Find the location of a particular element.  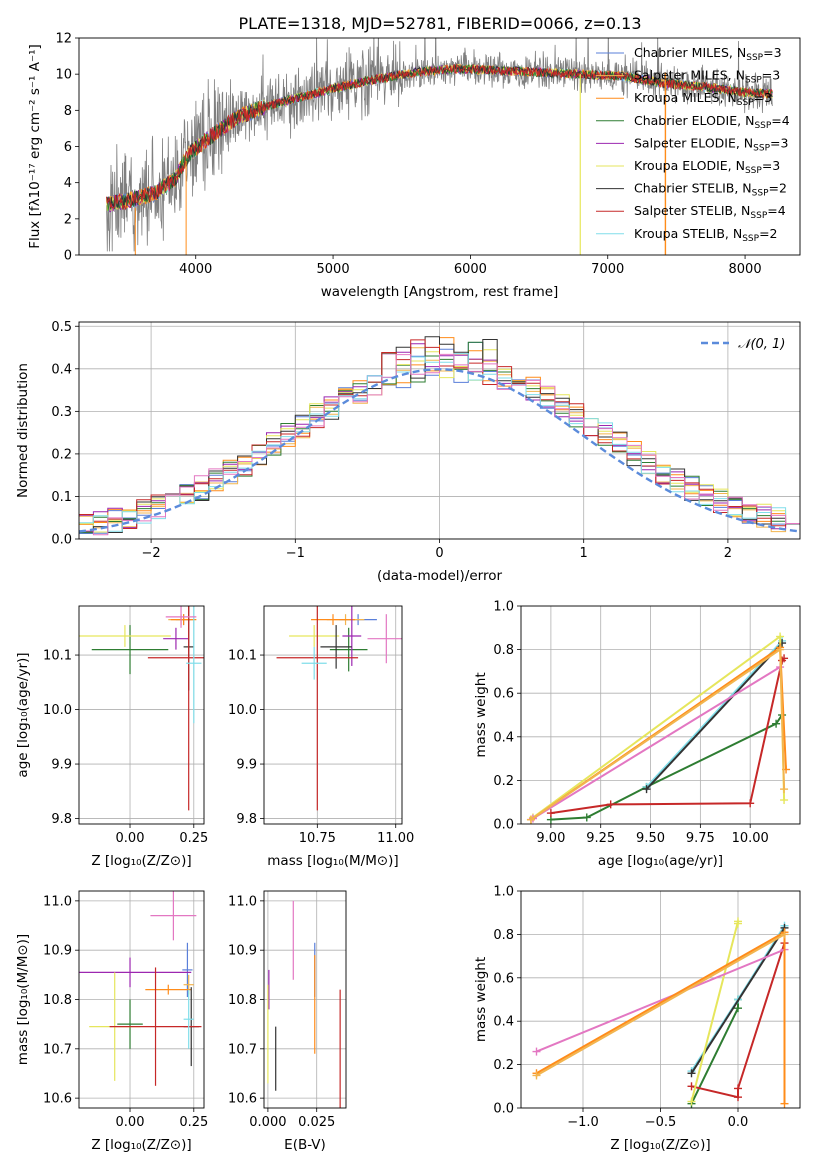

mass_vs_EBV-plot-area is located at coordinates (305, 999).